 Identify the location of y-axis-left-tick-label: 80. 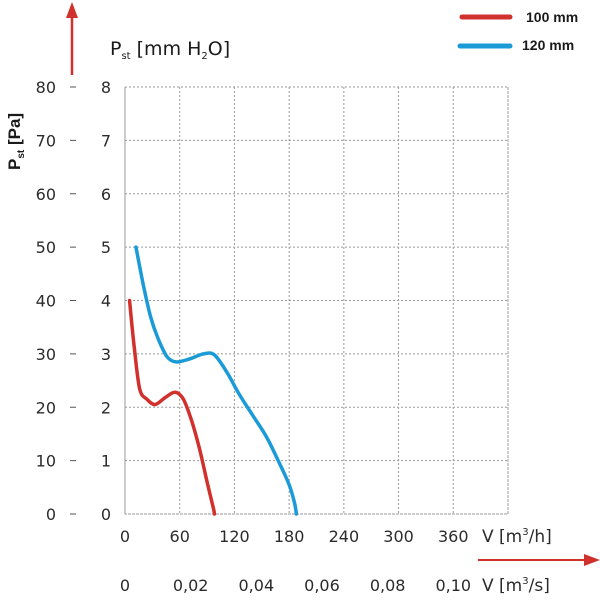
(46, 87).